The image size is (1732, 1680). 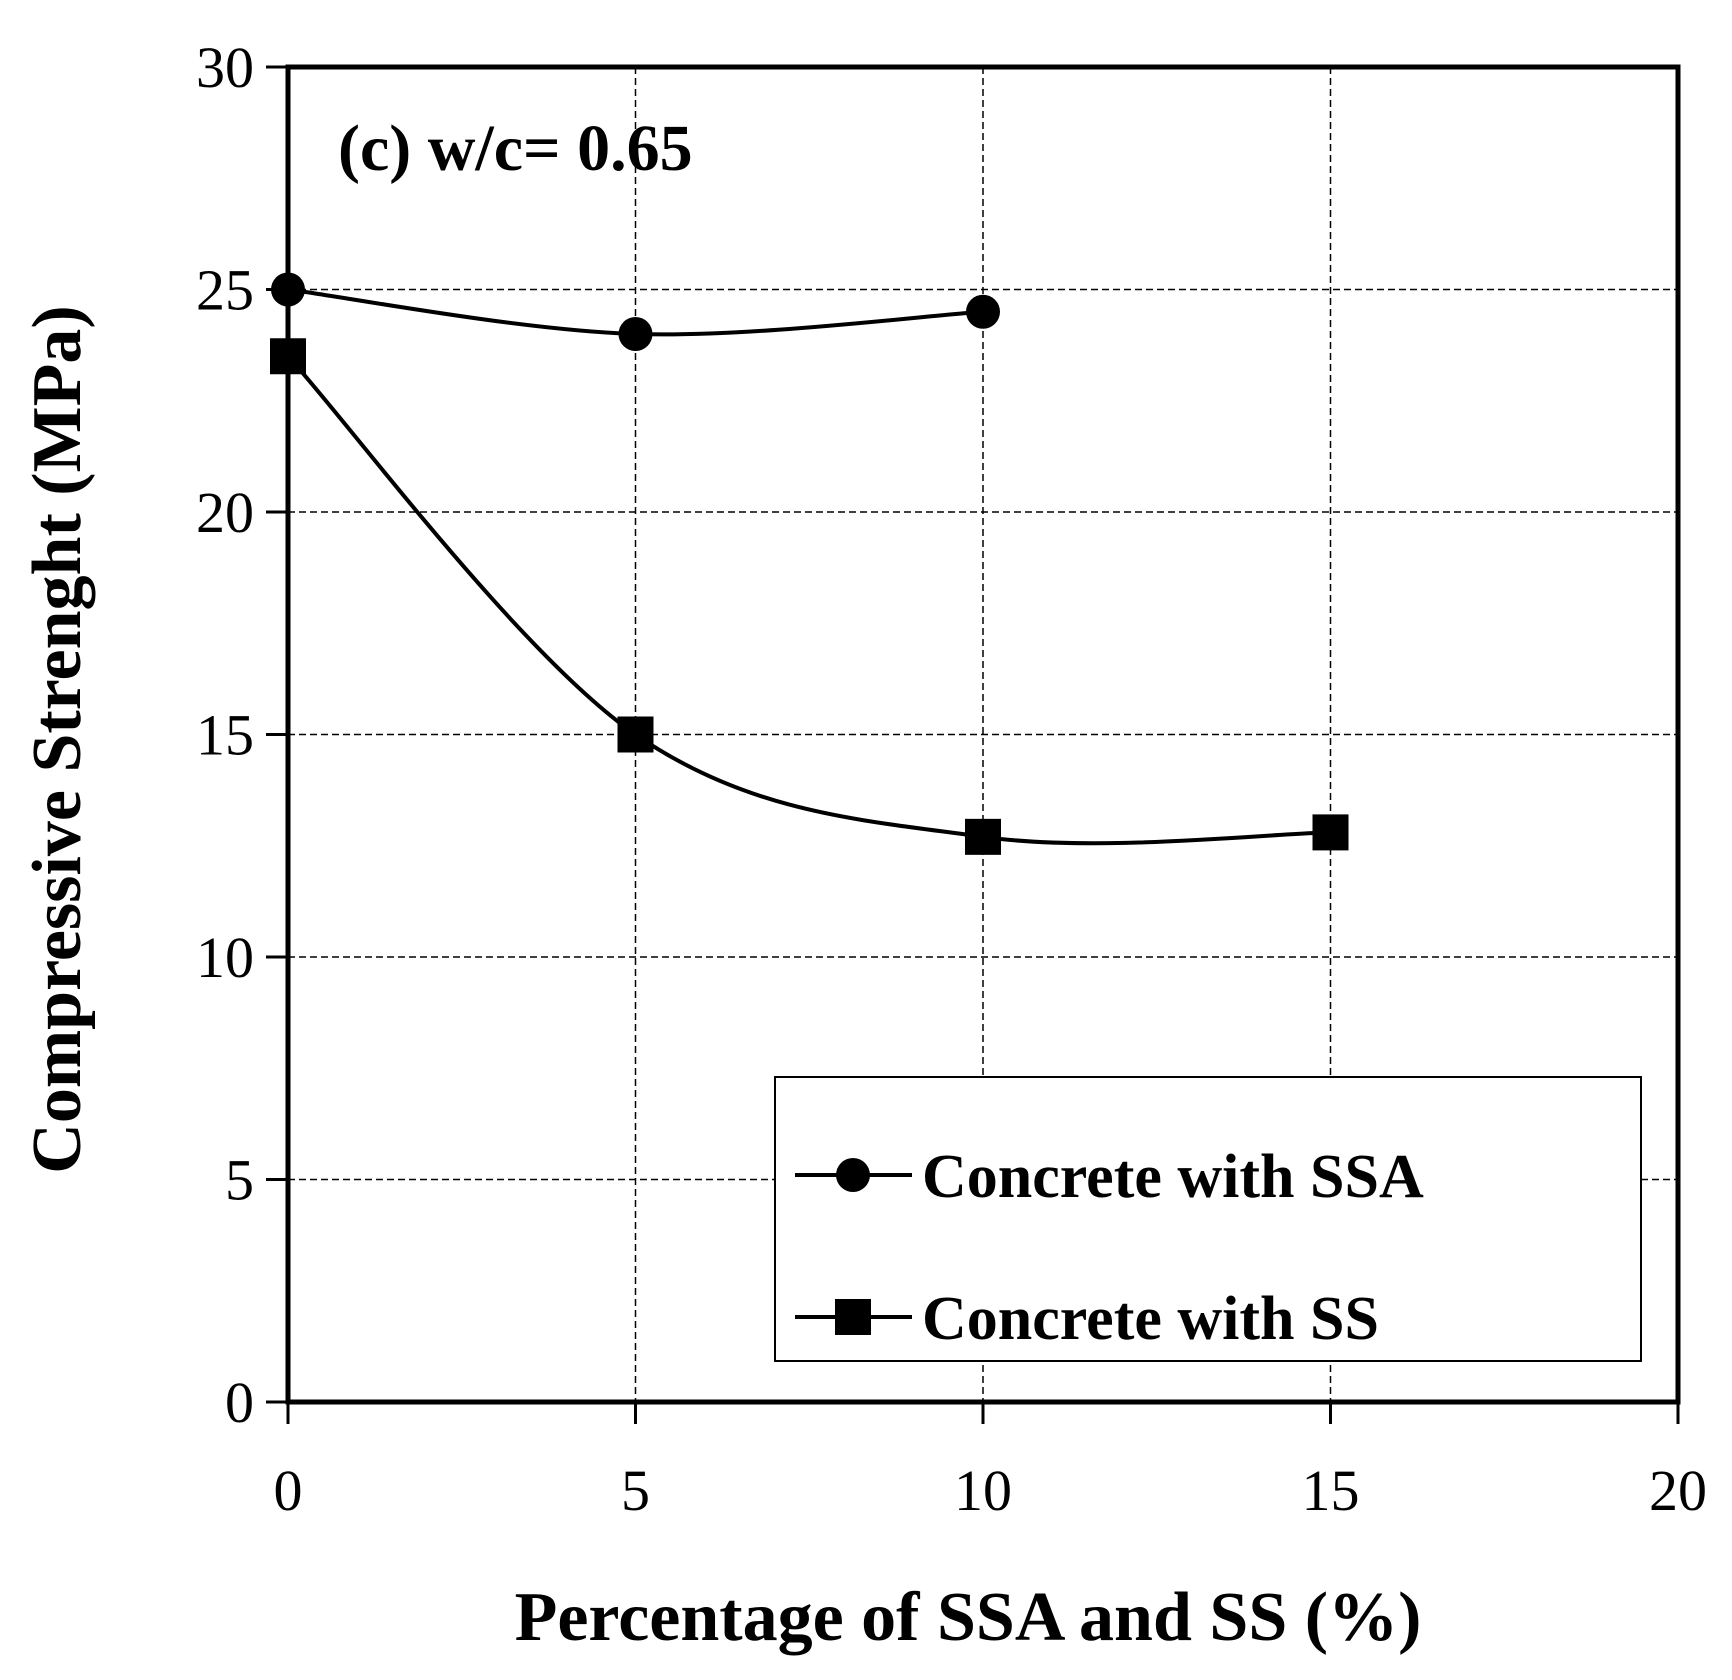 What do you see at coordinates (635, 311) in the screenshot?
I see `series-ssa` at bounding box center [635, 311].